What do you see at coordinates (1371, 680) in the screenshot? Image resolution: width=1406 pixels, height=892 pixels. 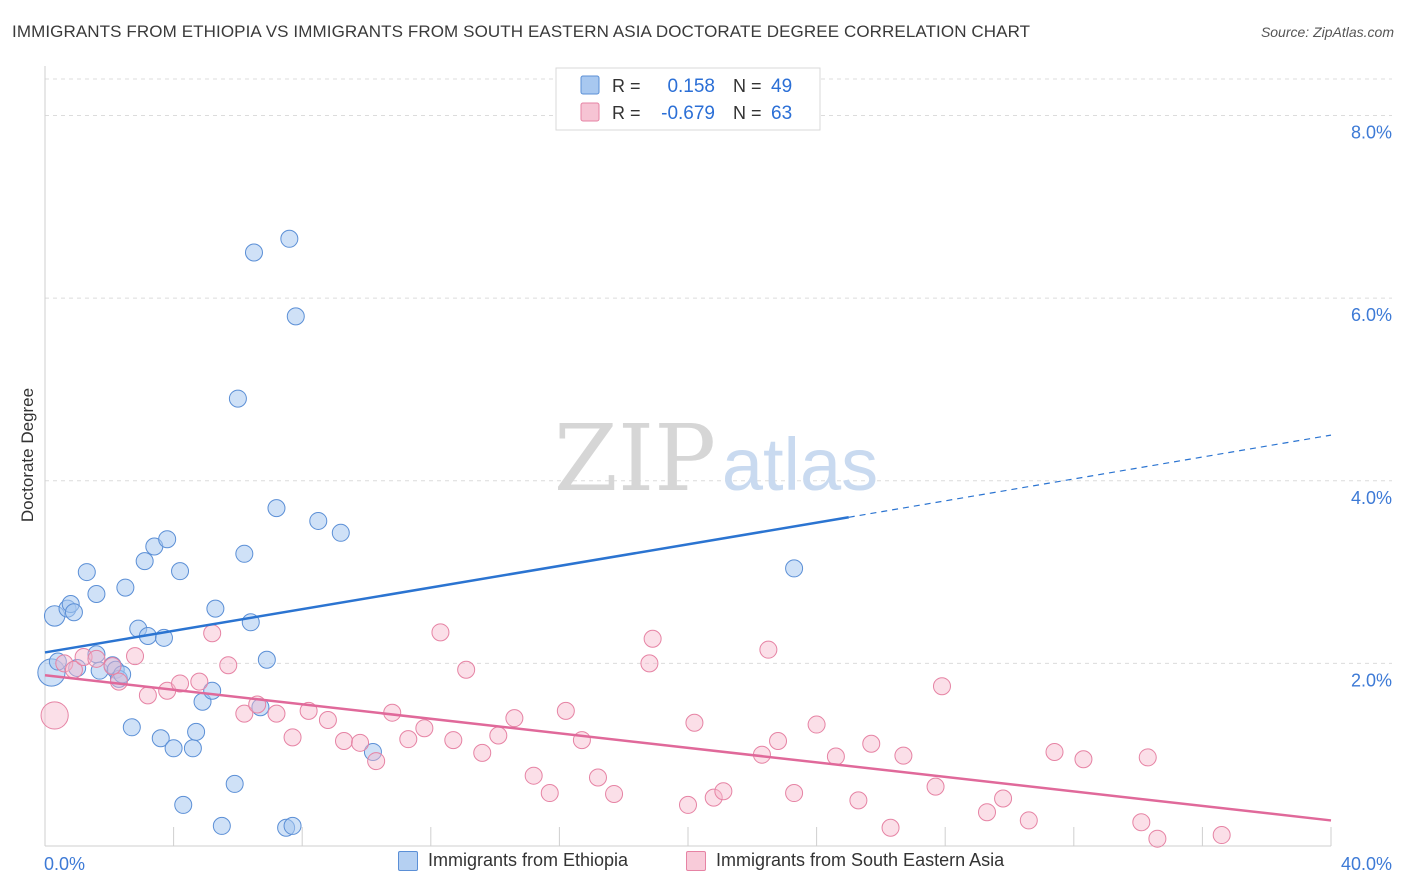 I see `y-tick-label: 2.0%` at bounding box center [1371, 680].